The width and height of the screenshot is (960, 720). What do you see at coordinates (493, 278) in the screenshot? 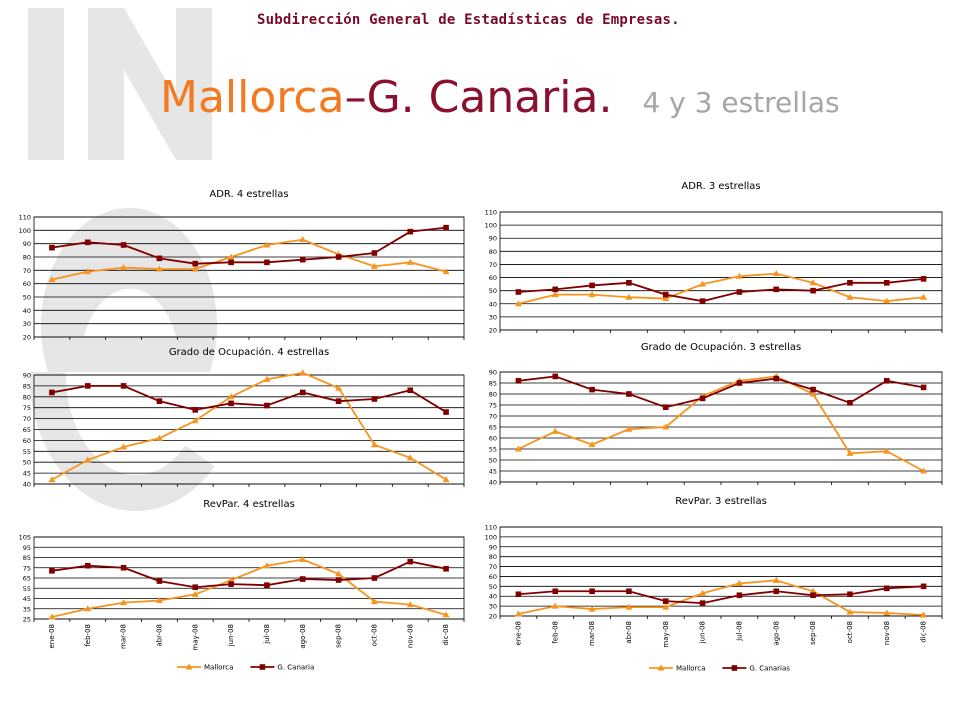
I see `y-tick-label: 60` at bounding box center [493, 278].